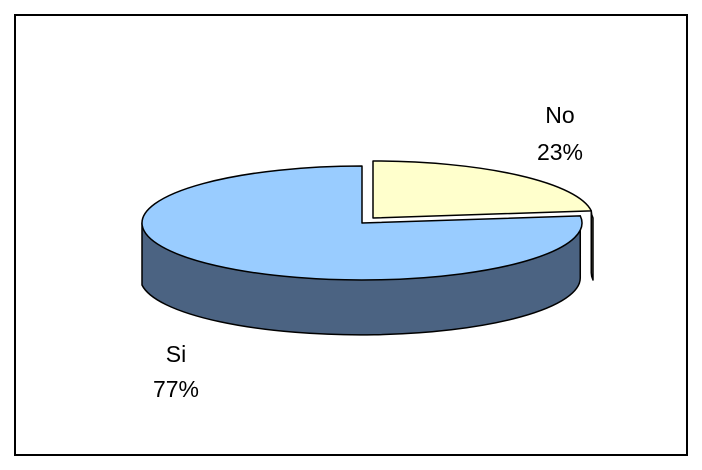 The height and width of the screenshot is (470, 702). Describe the element at coordinates (592, 245) in the screenshot. I see `slice-no-side` at that location.